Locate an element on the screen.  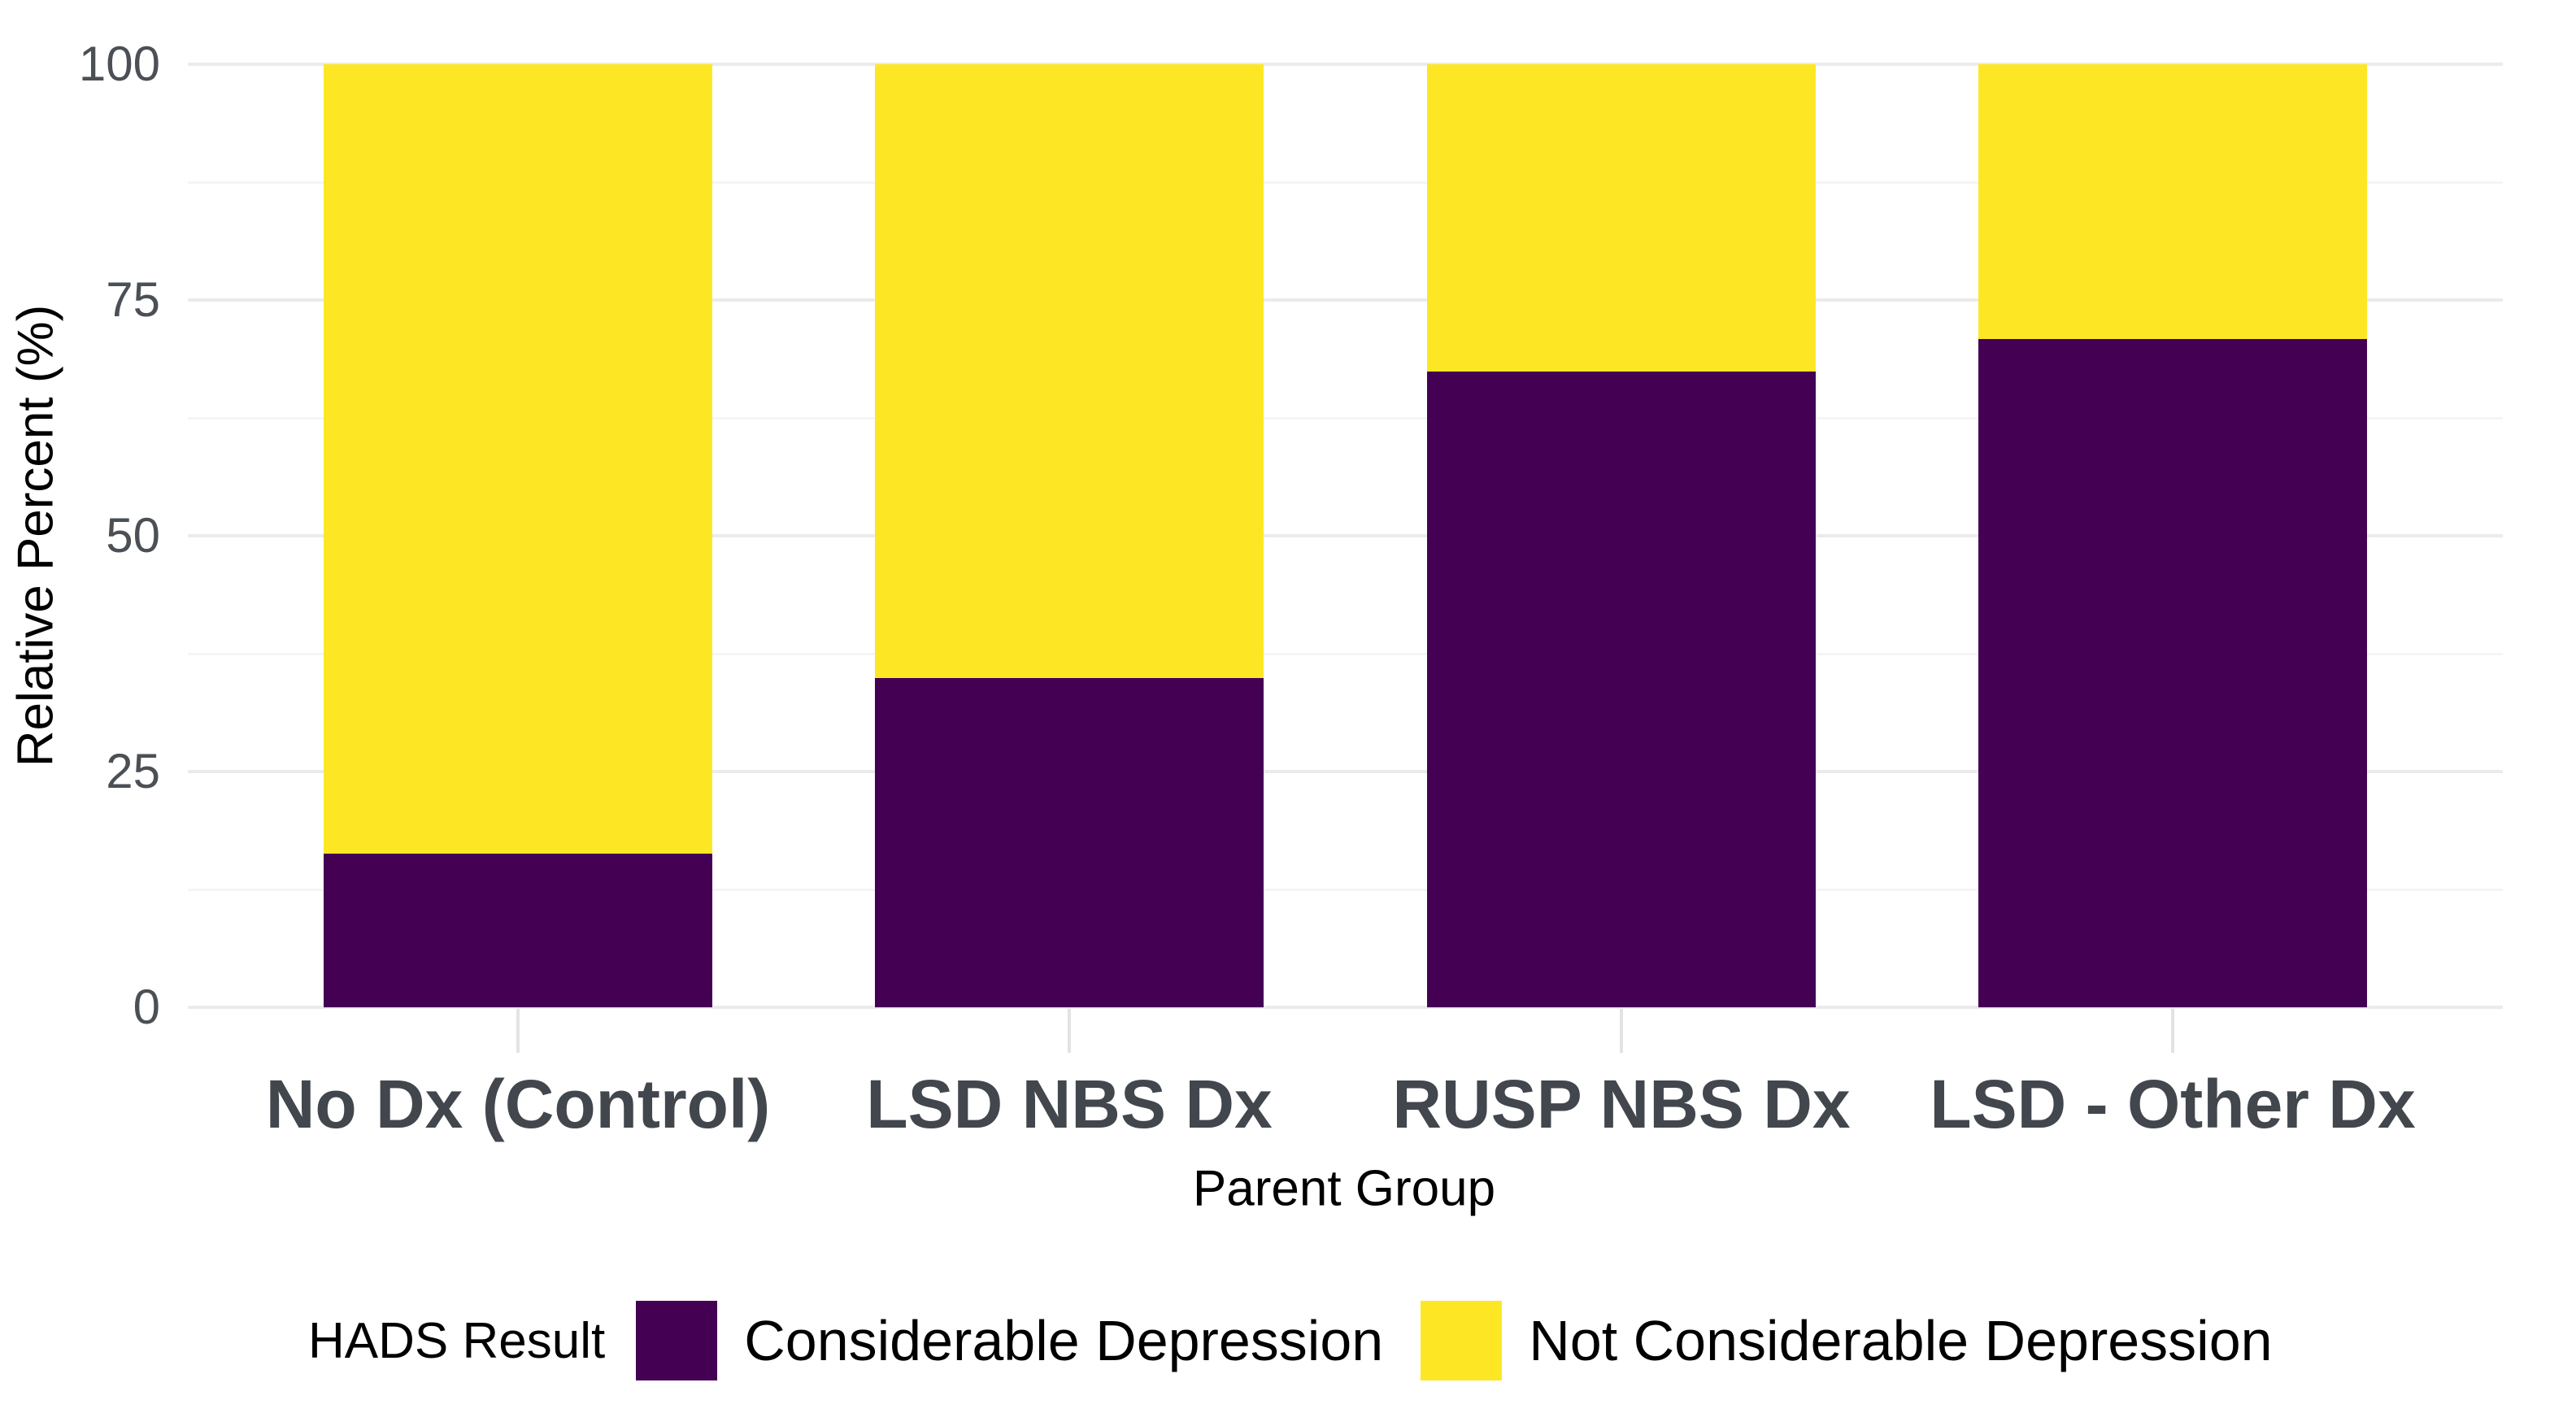
y-tick-label: 25 is located at coordinates (133, 771).